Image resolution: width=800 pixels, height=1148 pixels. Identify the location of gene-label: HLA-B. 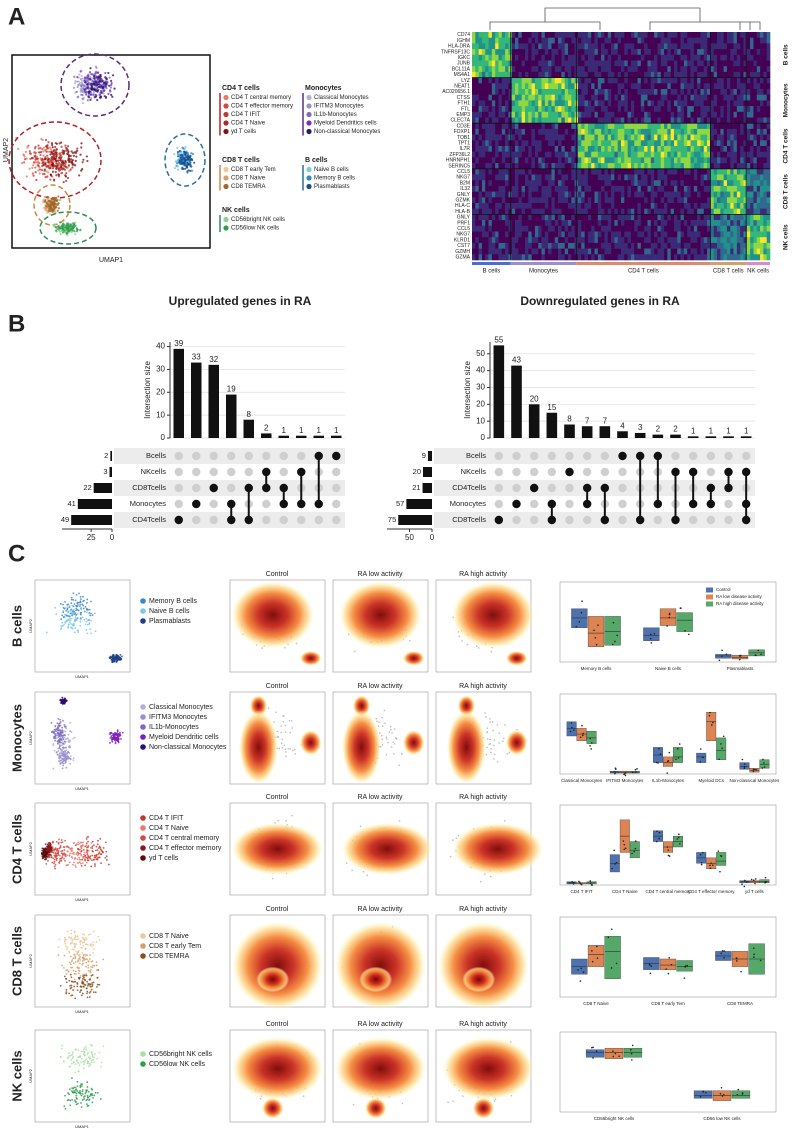
(462, 212).